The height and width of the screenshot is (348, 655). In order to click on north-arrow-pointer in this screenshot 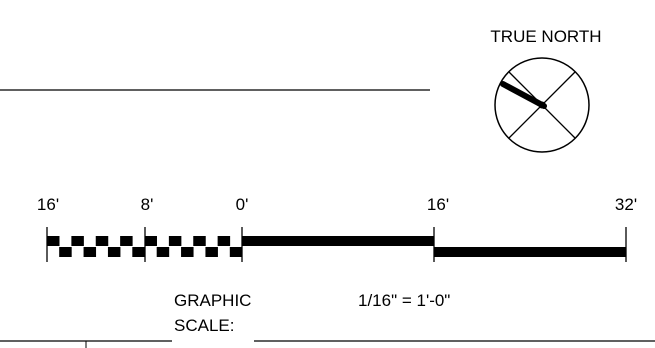, I will do `click(523, 95)`.